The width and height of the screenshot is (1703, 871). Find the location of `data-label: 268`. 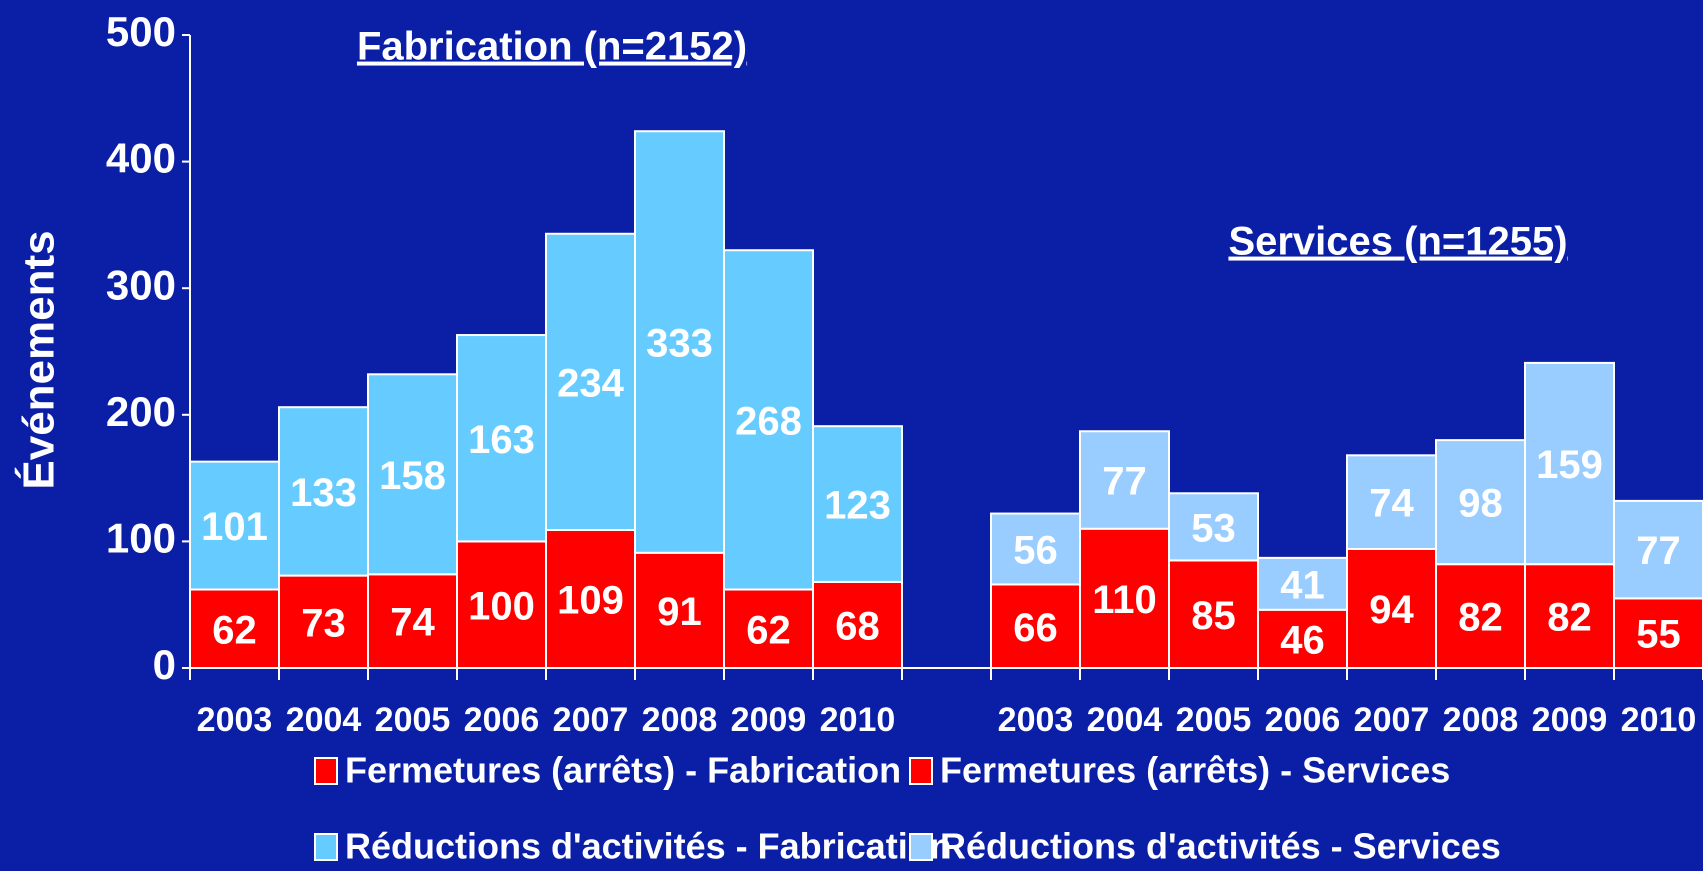

data-label: 268 is located at coordinates (768, 421).